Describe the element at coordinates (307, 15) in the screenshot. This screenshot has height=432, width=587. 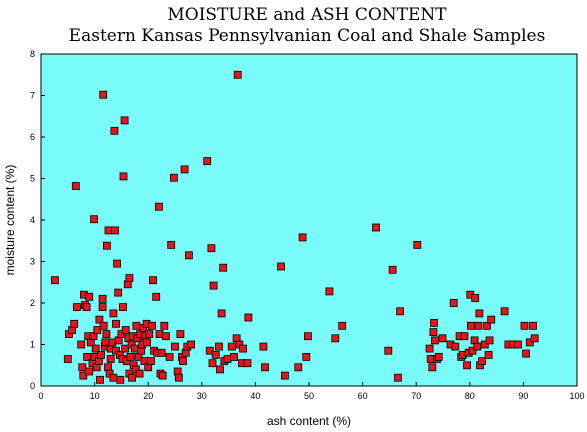
I see `chart-title: MOISTURE and ASH CONTENT` at that location.